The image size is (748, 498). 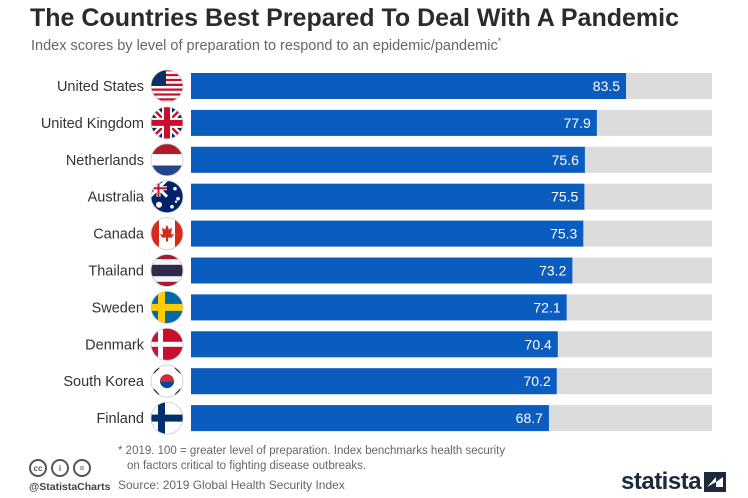 What do you see at coordinates (167, 381) in the screenshot?
I see `south-korea-flag-icon` at bounding box center [167, 381].